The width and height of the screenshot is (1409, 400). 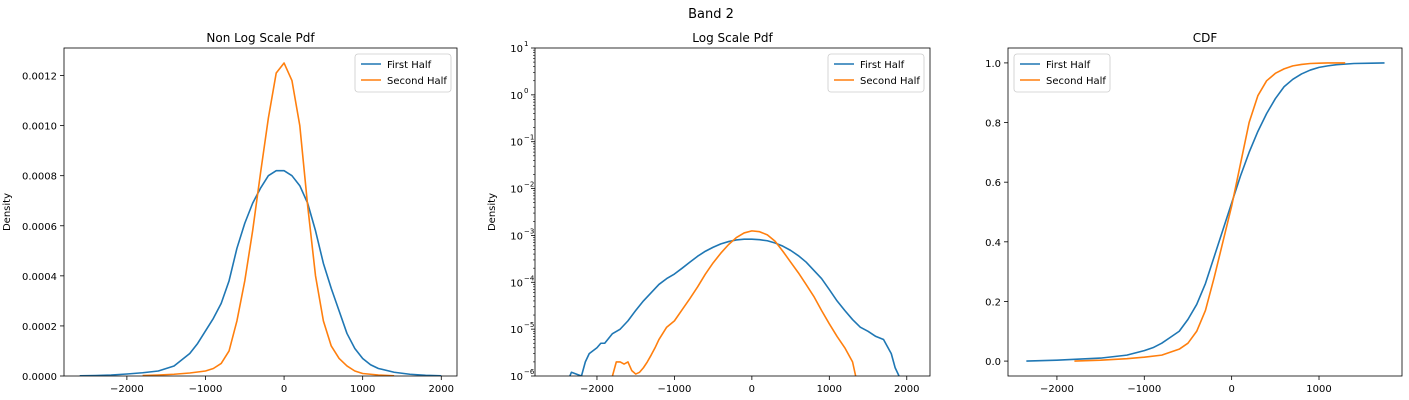 What do you see at coordinates (993, 124) in the screenshot?
I see `y-tick-label: 0.8` at bounding box center [993, 124].